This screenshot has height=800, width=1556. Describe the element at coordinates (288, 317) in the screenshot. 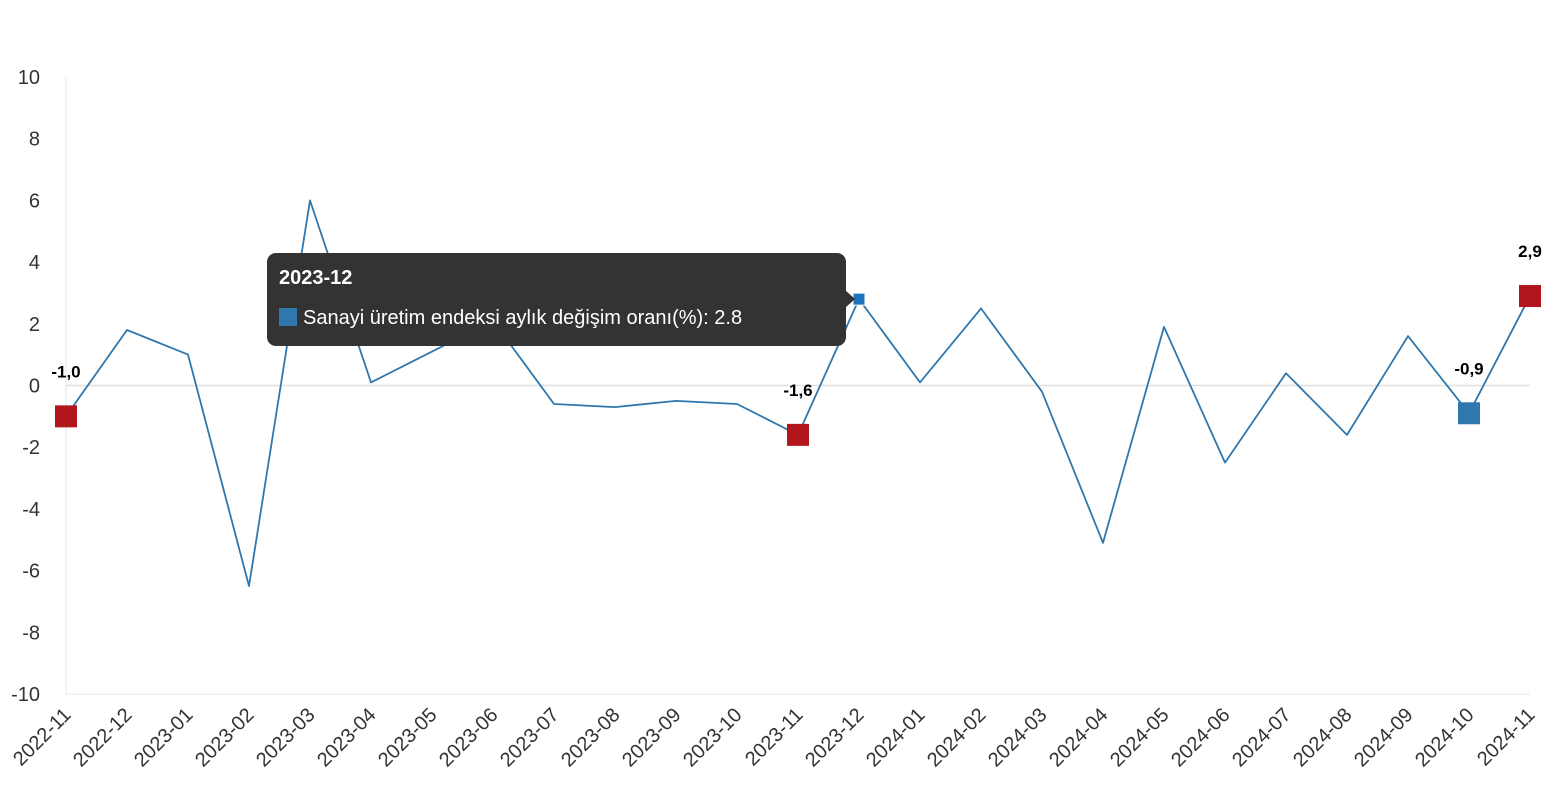

I see `tooltip-series-swatch` at that location.